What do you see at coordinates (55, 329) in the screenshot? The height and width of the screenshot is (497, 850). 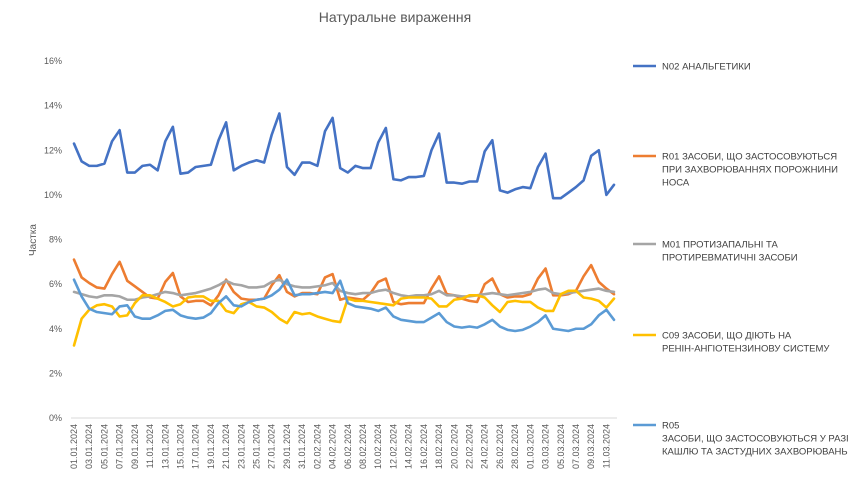 I see `y-tick-label: 4%` at bounding box center [55, 329].